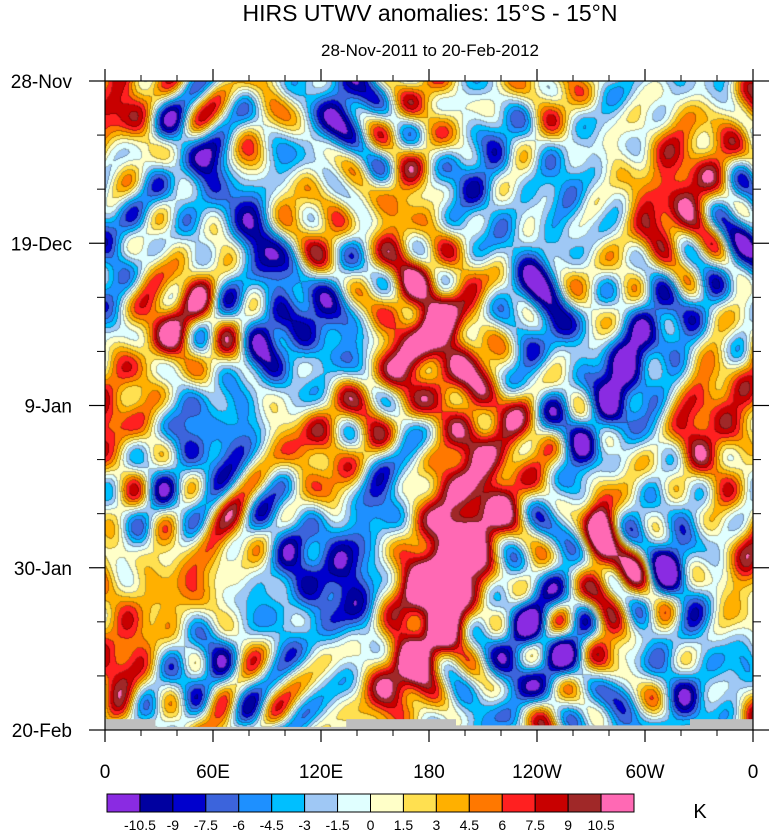  I want to click on colorbar-level-label: 1.5, so click(404, 823).